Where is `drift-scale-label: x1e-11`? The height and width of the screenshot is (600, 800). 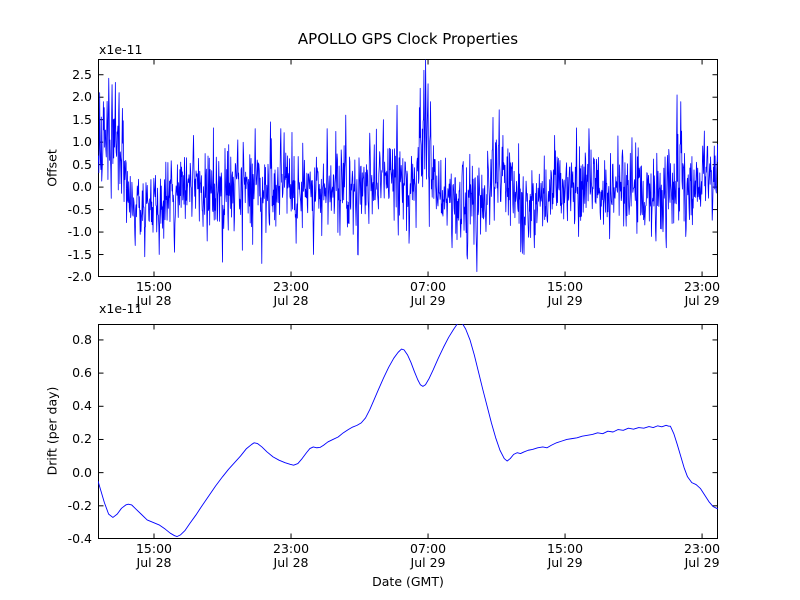 drift-scale-label: x1e-11 is located at coordinates (121, 308).